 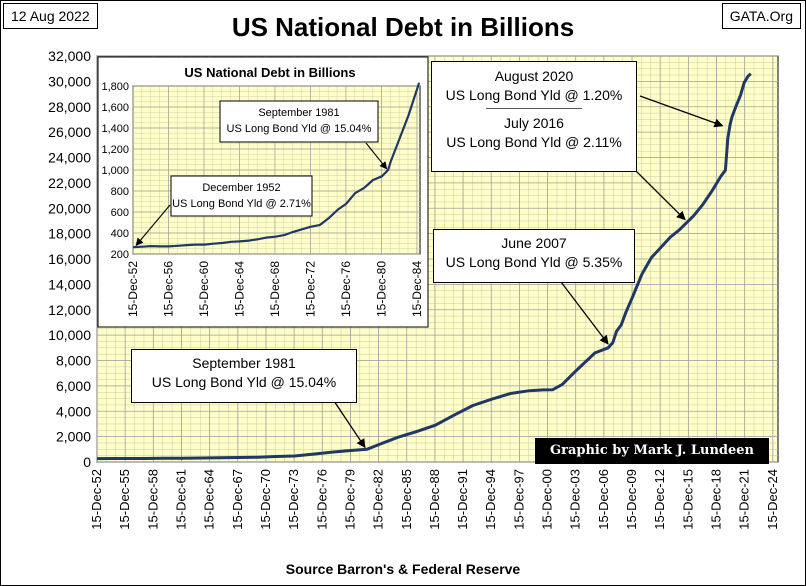 What do you see at coordinates (744, 499) in the screenshot?
I see `main-x-tick-label: 15-Dec-21` at bounding box center [744, 499].